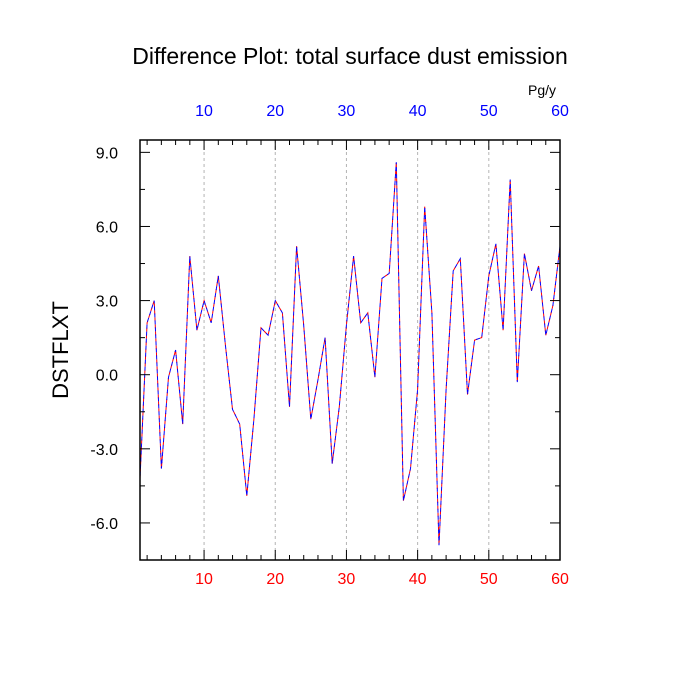 The width and height of the screenshot is (700, 700). I want to click on x-tick-label-top: 60, so click(560, 111).